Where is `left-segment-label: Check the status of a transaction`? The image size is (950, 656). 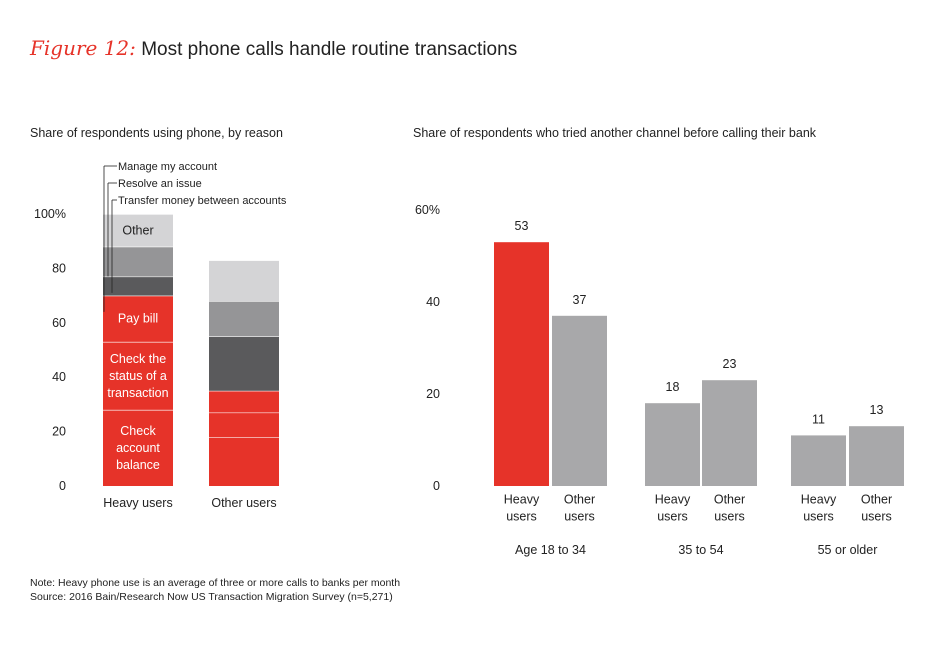 left-segment-label: Check the status of a transaction is located at coordinates (137, 376).